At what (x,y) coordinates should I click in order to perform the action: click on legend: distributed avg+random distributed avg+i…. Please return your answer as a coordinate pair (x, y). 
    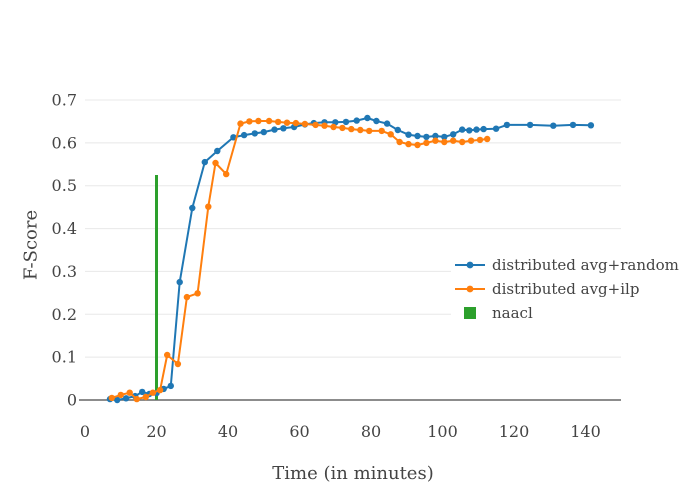
    Looking at the image, I should click on (569, 289).